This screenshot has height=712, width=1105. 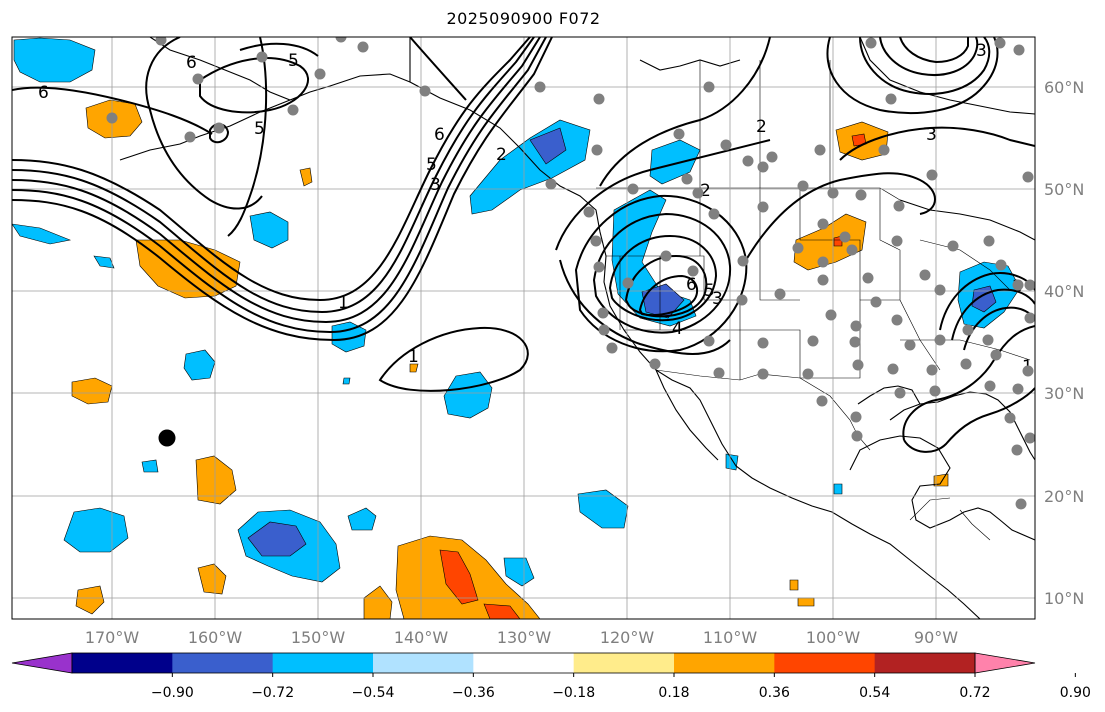 I want to click on colorbar-tick-label: 0.90, so click(x=1075, y=693).